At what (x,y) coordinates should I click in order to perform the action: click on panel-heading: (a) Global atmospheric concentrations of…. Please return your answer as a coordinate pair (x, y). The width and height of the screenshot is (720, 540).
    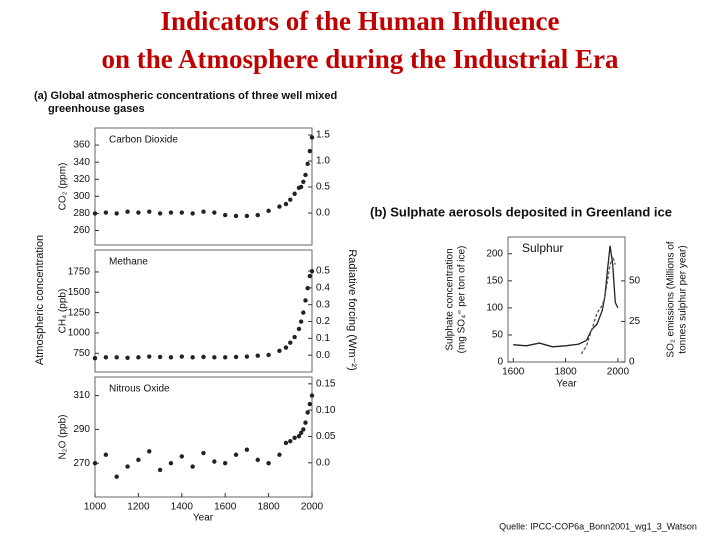
    Looking at the image, I should click on (185, 96).